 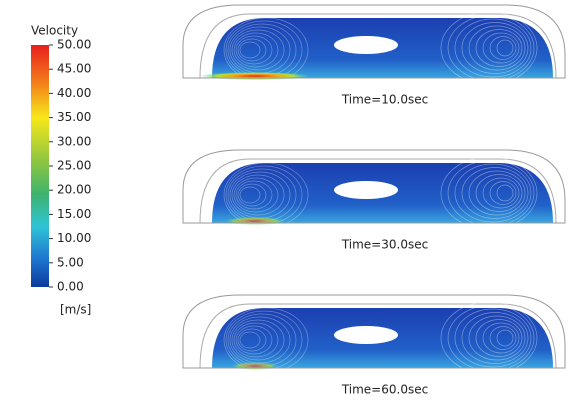 I want to click on tick-label: 10.00, so click(x=74, y=238).